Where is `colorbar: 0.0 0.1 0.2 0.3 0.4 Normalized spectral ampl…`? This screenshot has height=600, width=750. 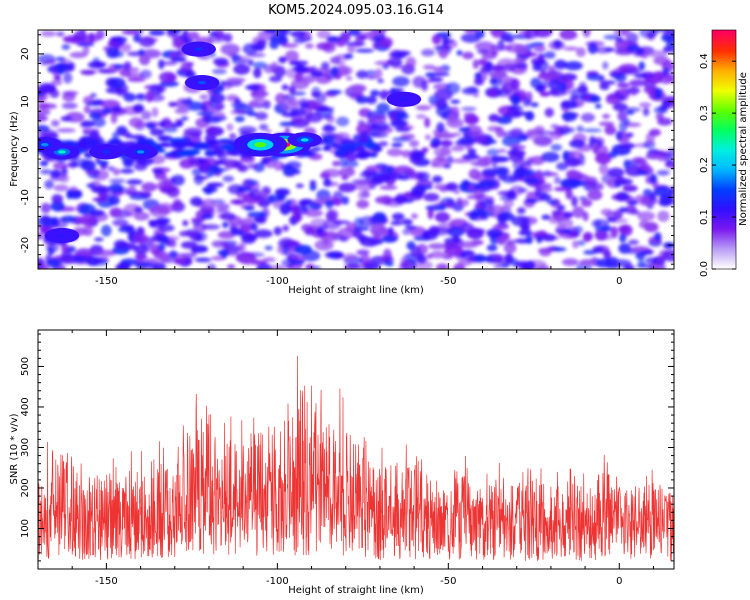 colorbar: 0.0 0.1 0.2 0.3 0.4 Normalized spectral ampl… is located at coordinates (724, 153).